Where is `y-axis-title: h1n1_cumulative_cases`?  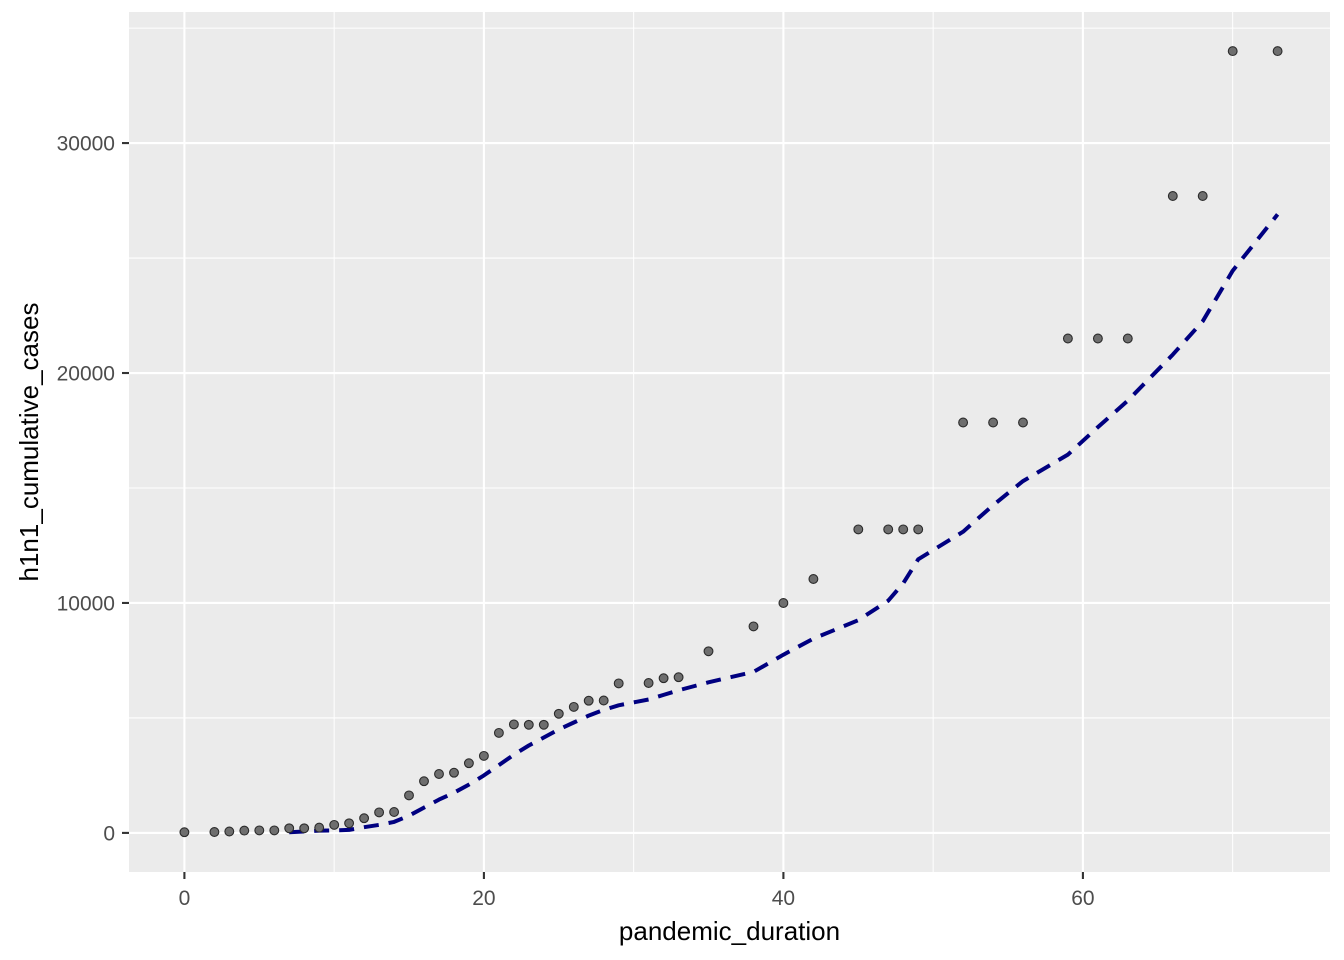 y-axis-title: h1n1_cumulative_cases is located at coordinates (29, 442).